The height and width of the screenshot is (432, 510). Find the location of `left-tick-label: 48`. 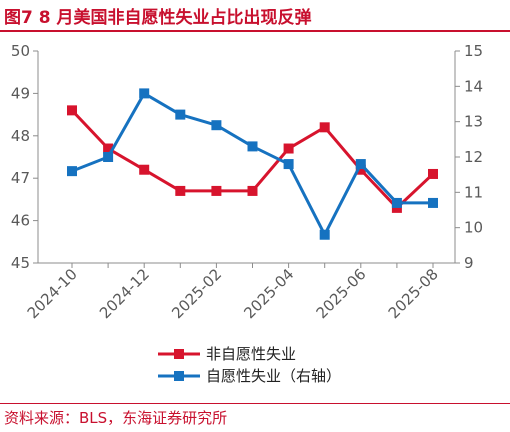

left-tick-label: 48 is located at coordinates (20, 136).